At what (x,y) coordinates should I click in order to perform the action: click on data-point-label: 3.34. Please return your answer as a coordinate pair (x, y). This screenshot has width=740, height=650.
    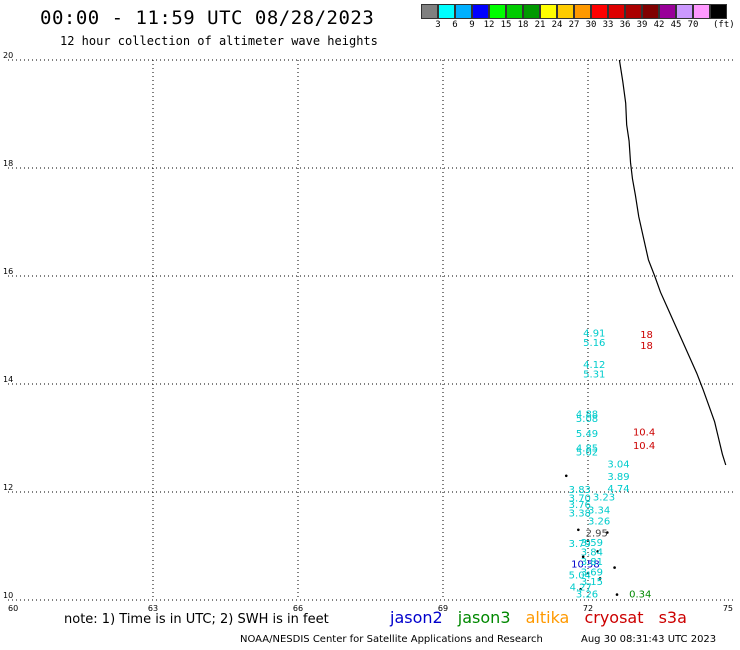
    Looking at the image, I should click on (599, 511).